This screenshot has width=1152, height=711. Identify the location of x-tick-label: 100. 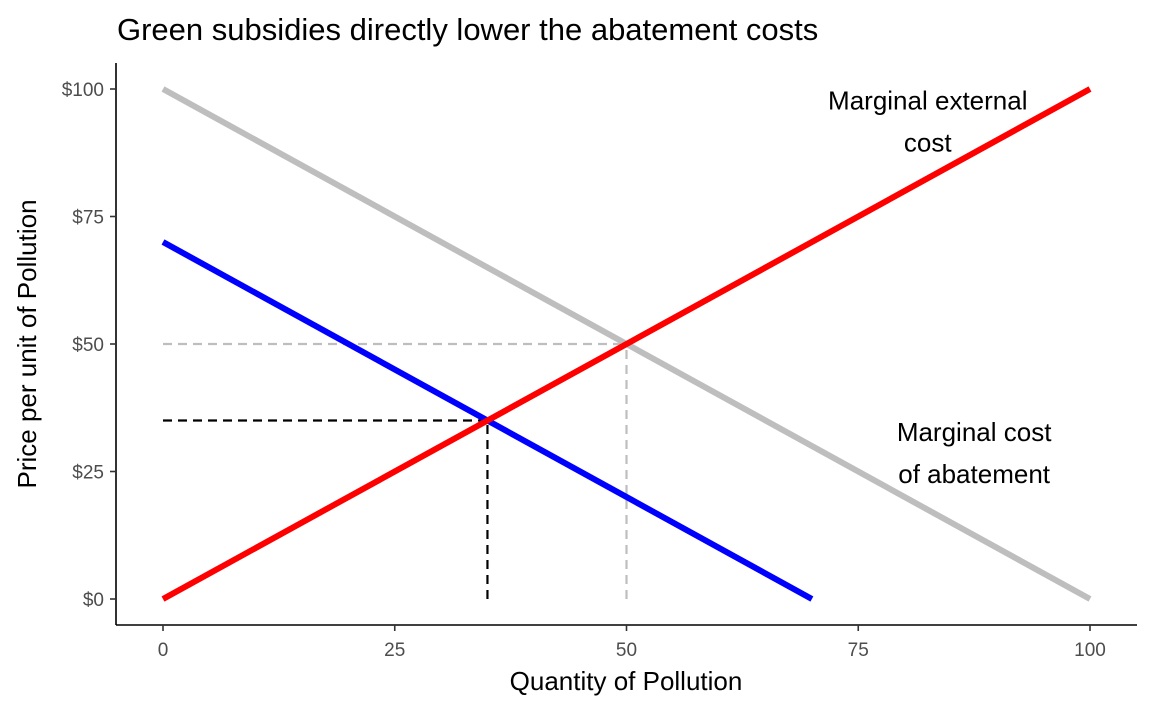
(1090, 650).